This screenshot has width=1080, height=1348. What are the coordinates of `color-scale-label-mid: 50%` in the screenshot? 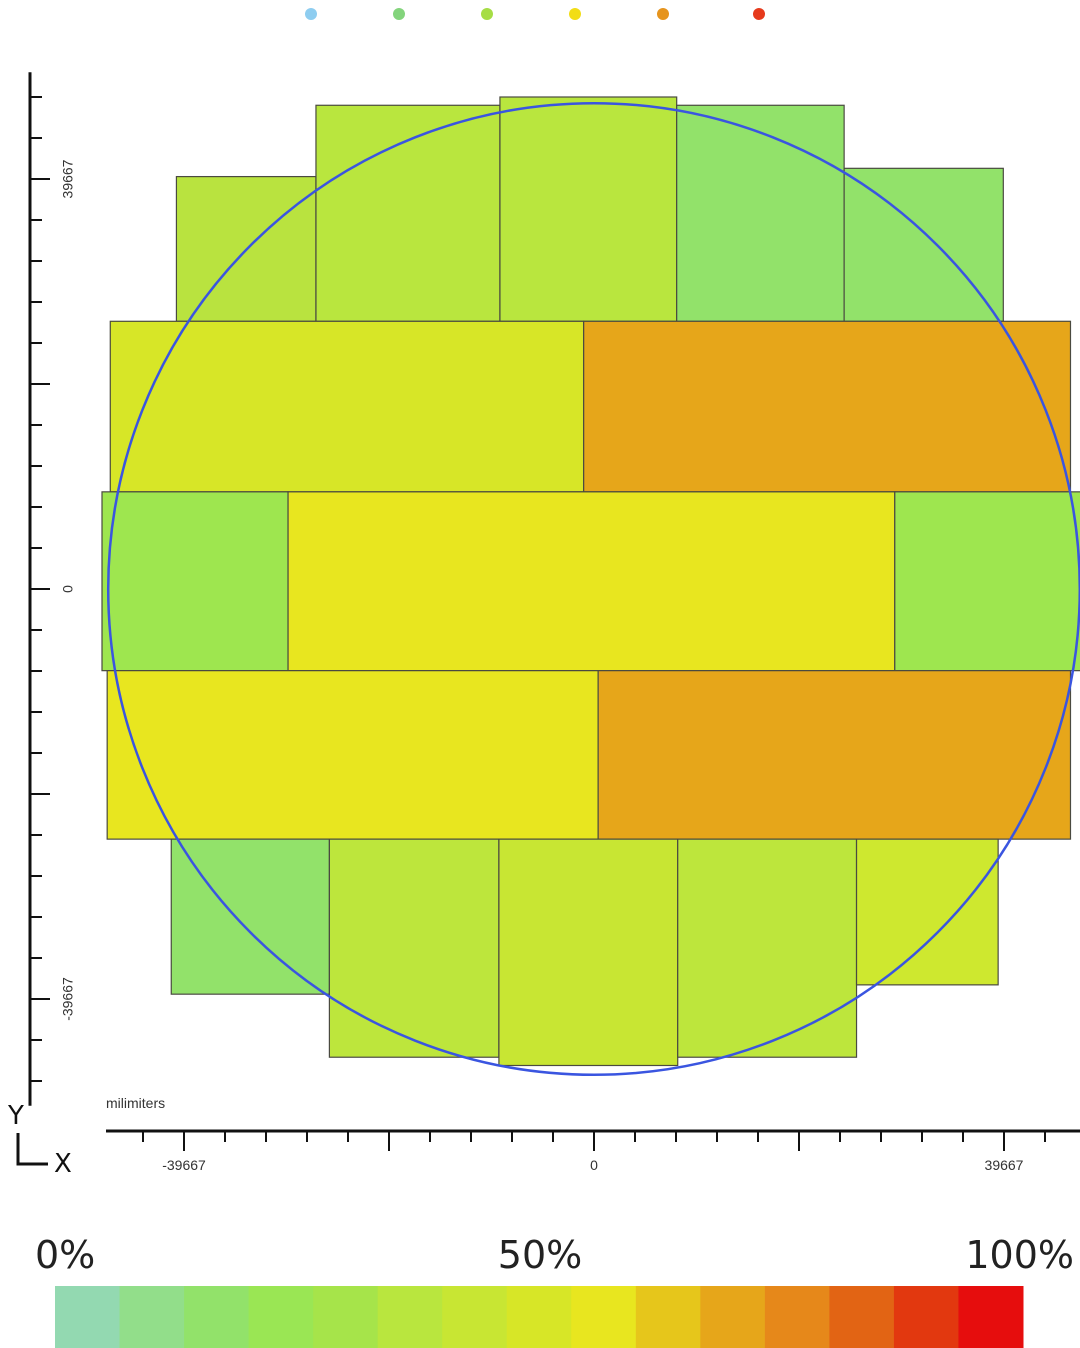 It's located at (540, 1255).